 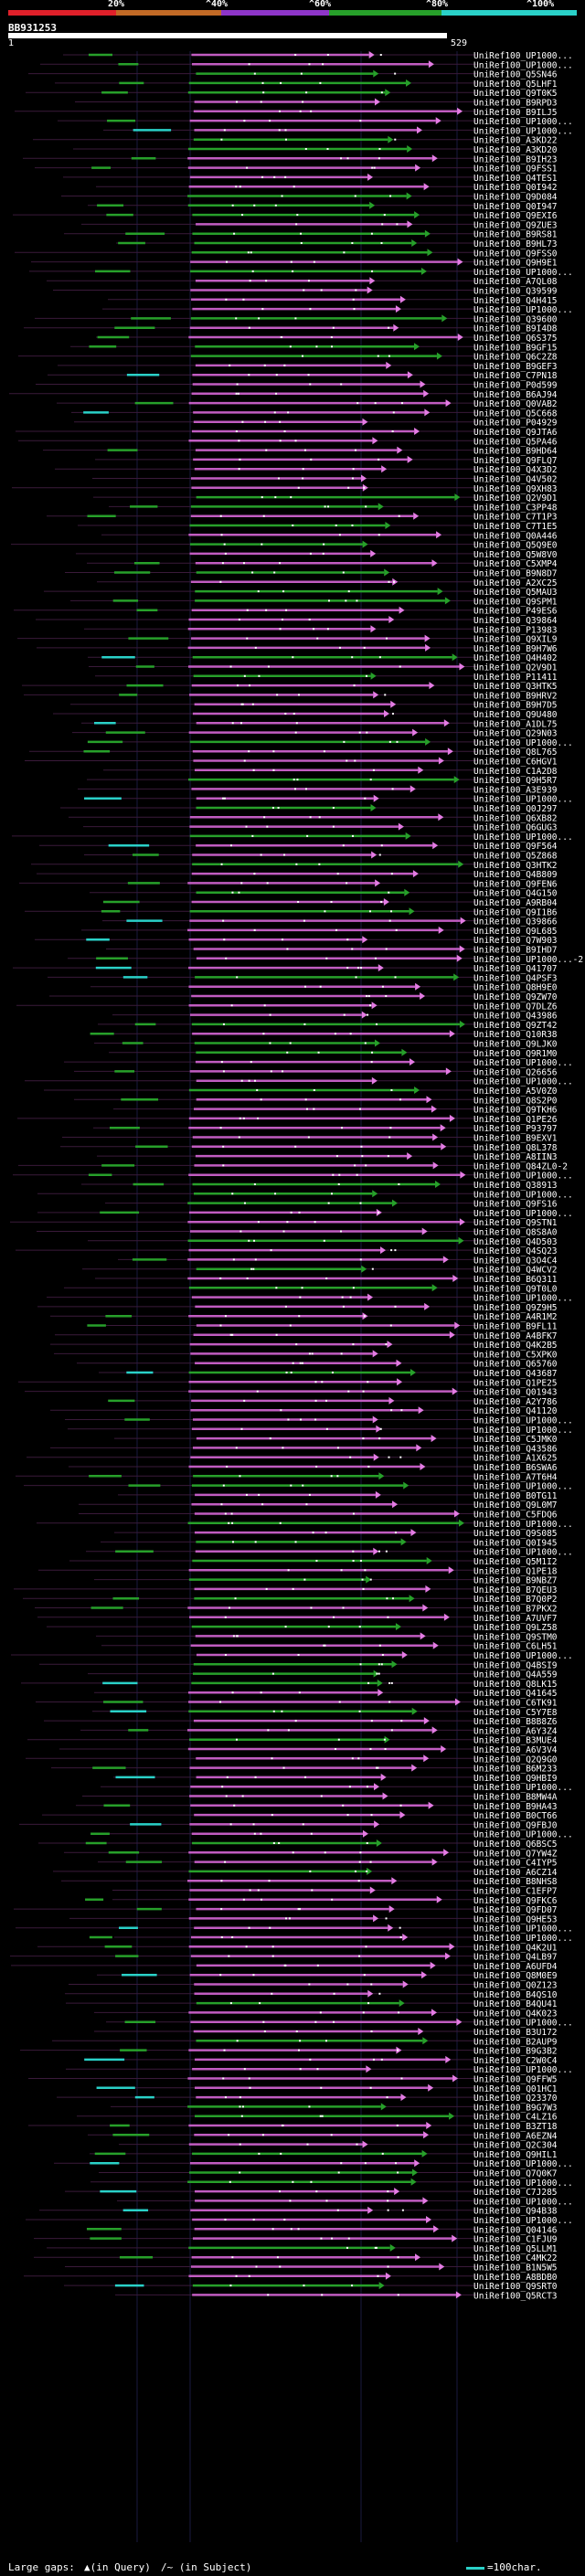 What do you see at coordinates (515, 150) in the screenshot?
I see `hit-label: UniRef100_A3KD20` at bounding box center [515, 150].